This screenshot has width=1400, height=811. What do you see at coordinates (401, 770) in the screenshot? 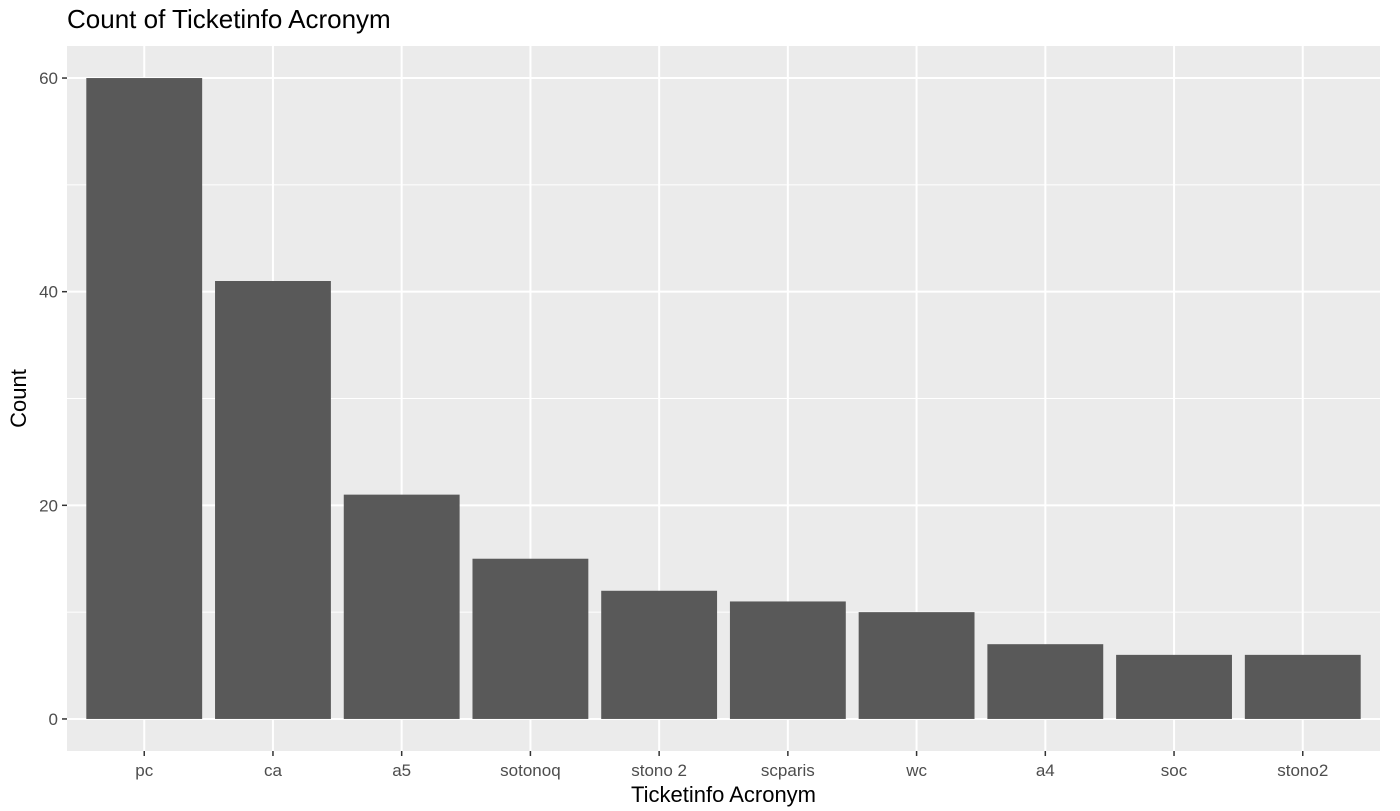
I see `x-tick-label: a5` at bounding box center [401, 770].